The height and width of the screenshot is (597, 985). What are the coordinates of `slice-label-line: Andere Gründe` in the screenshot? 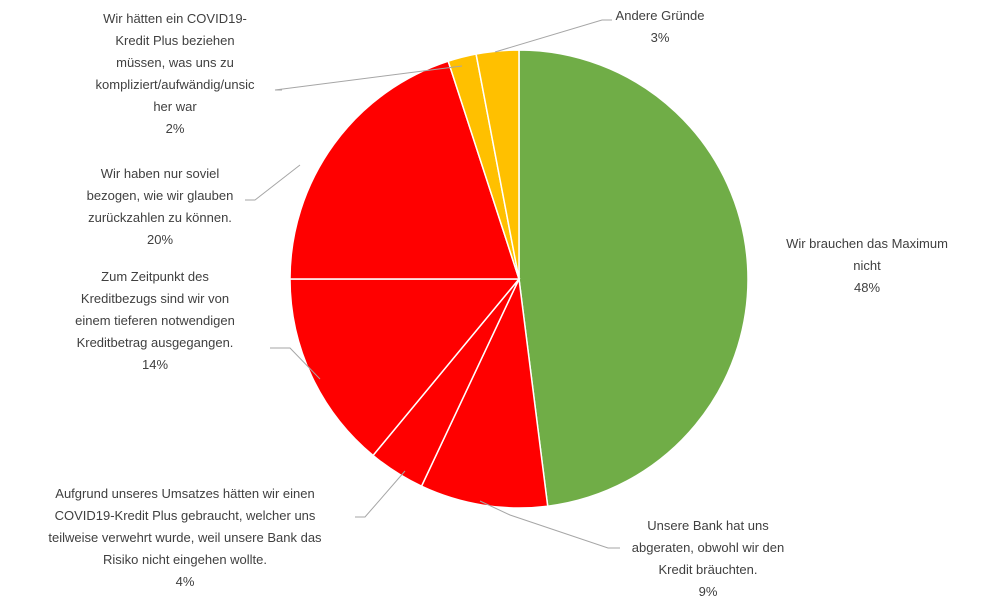 It's located at (660, 15).